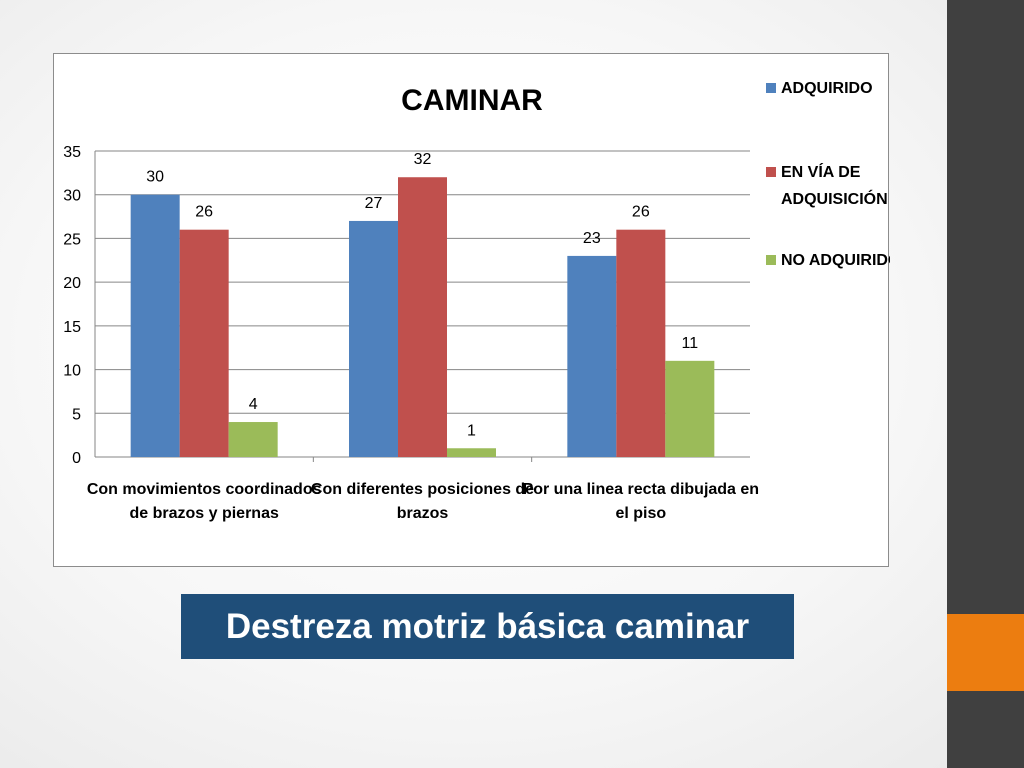 This screenshot has height=768, width=1024. I want to click on legend-label: ADQUIRIDO, so click(827, 88).